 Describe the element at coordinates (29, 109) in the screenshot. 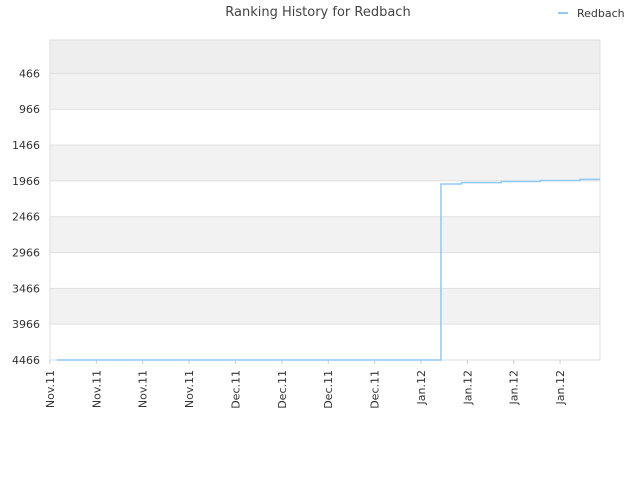

I see `y-tick-label: 966` at that location.